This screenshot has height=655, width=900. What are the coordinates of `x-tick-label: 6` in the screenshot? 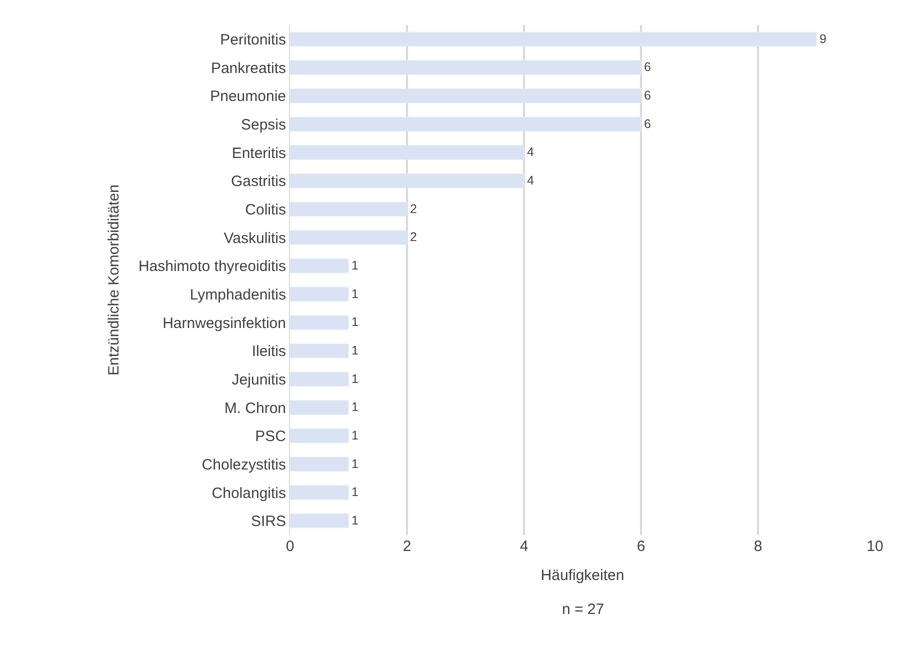 It's located at (641, 546).